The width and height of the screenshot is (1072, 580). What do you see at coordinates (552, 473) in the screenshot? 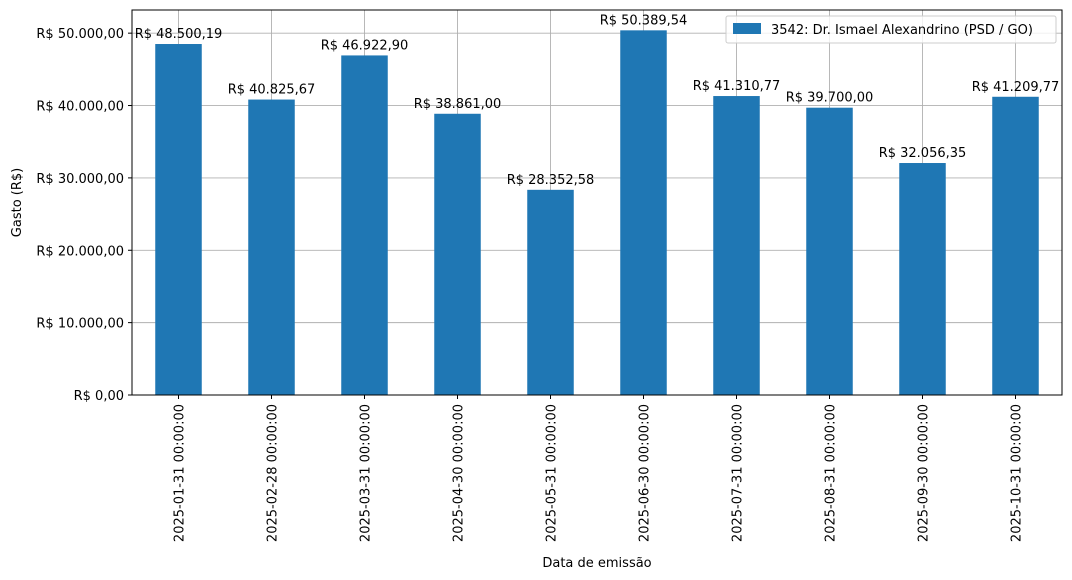
I see `x-tick-label: 2025-05-31 00:00:00` at bounding box center [552, 473].